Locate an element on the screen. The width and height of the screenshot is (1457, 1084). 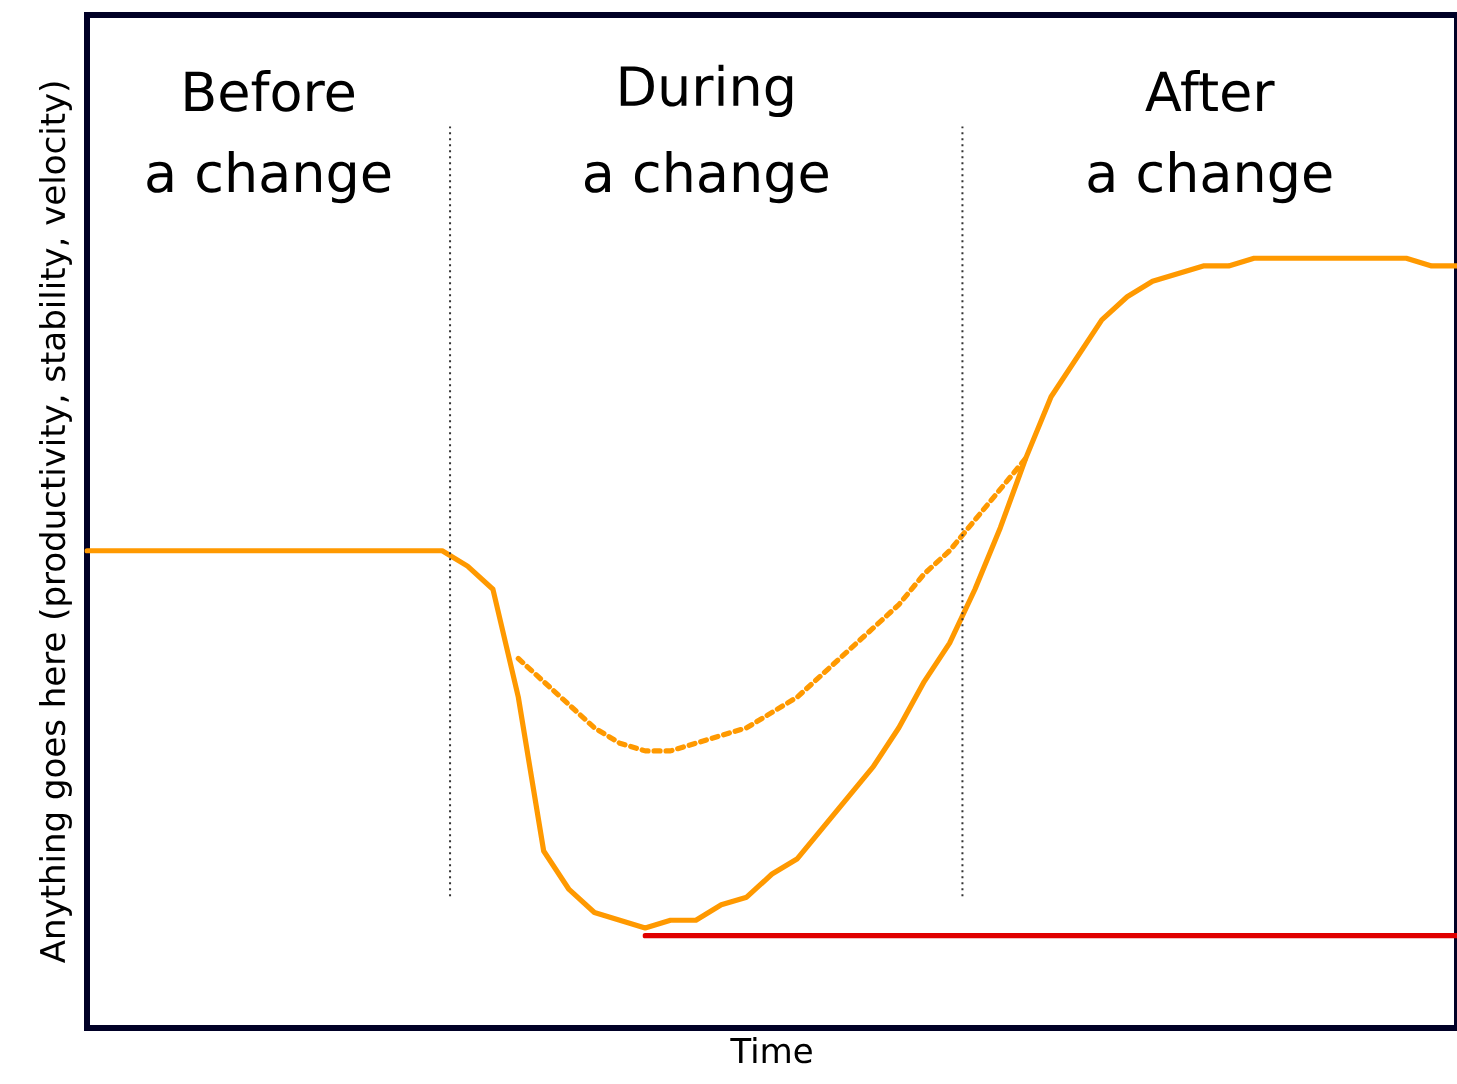
text: During is located at coordinates (706, 91).